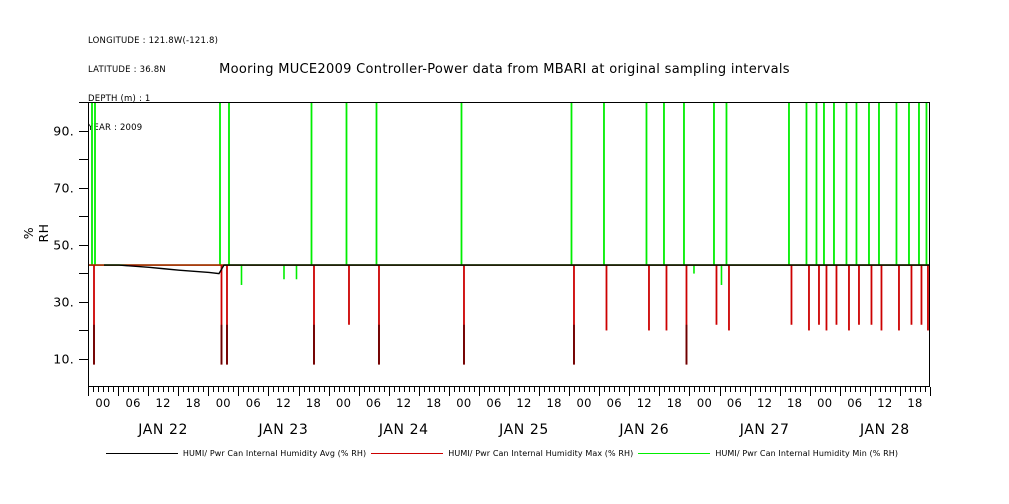  I want to click on y-axis-tick-label: 30., so click(63, 301).